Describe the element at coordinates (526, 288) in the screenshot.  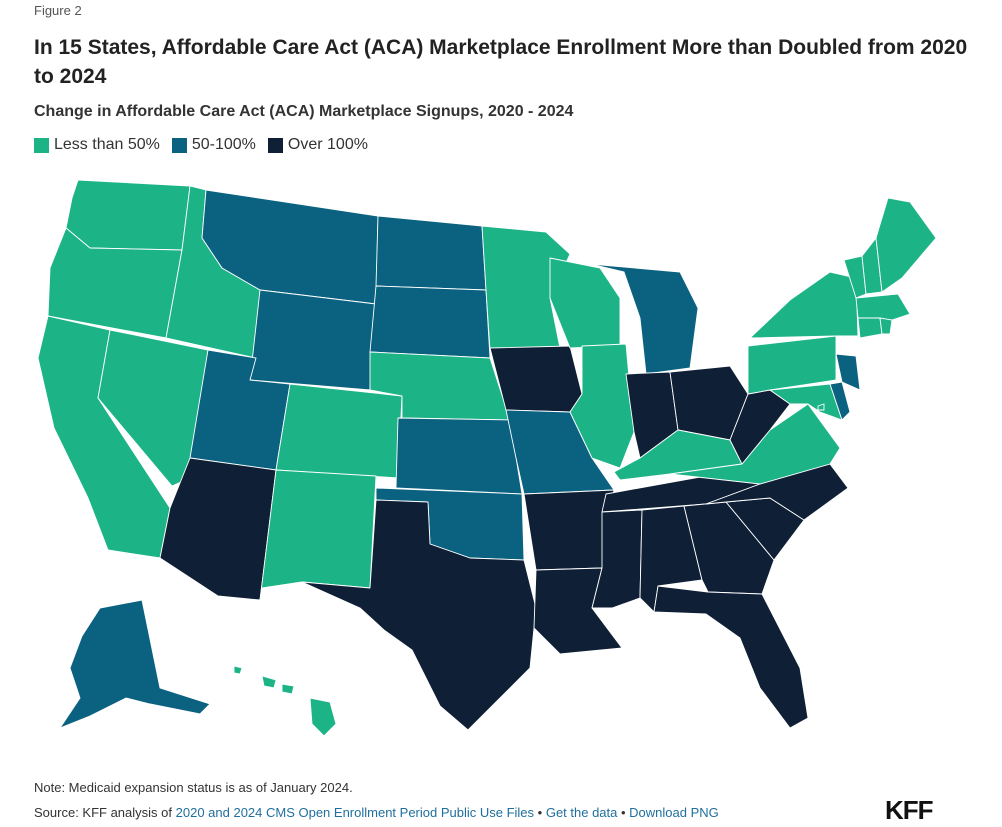
I see `state-minnesota` at that location.